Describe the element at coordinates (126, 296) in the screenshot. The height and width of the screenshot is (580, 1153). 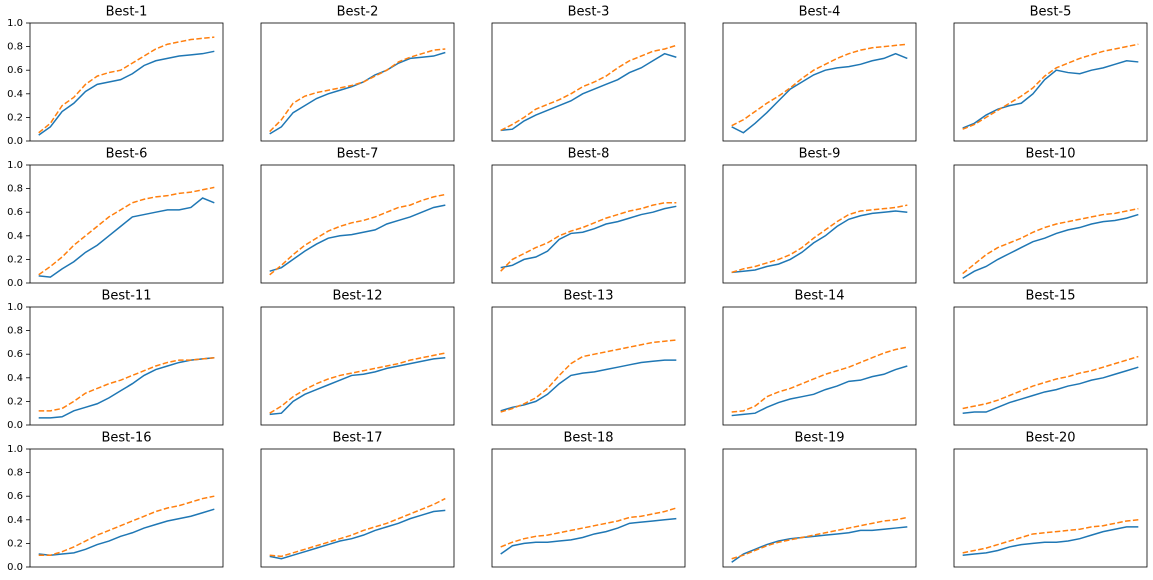
I see `subplot-title: Best-11` at that location.